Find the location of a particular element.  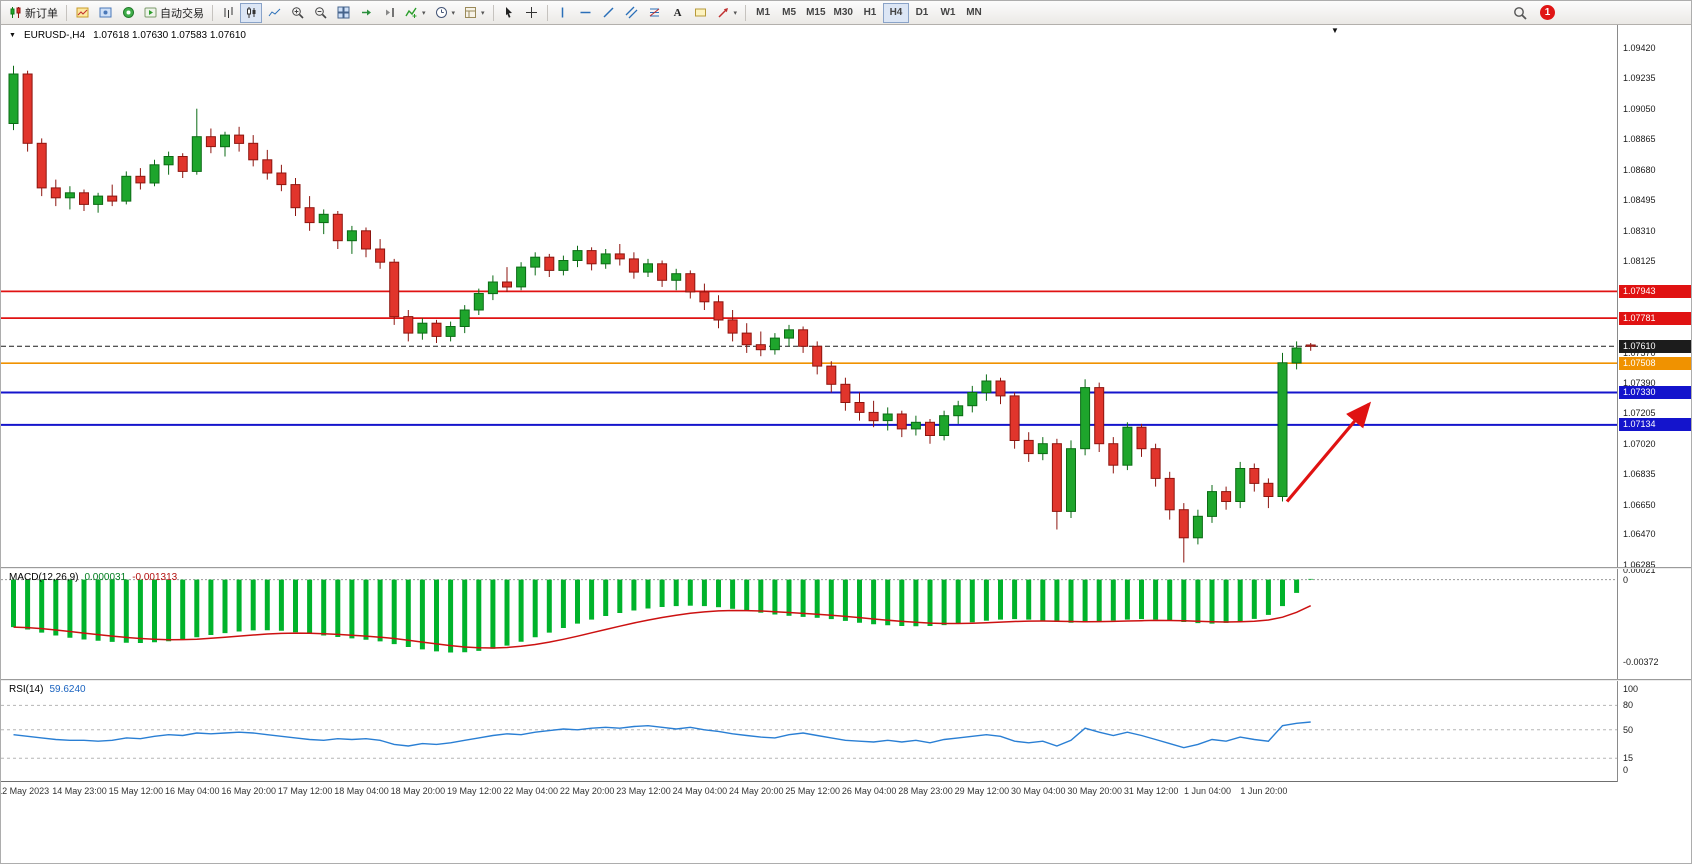

bar-chart-mode-button is located at coordinates (228, 13).